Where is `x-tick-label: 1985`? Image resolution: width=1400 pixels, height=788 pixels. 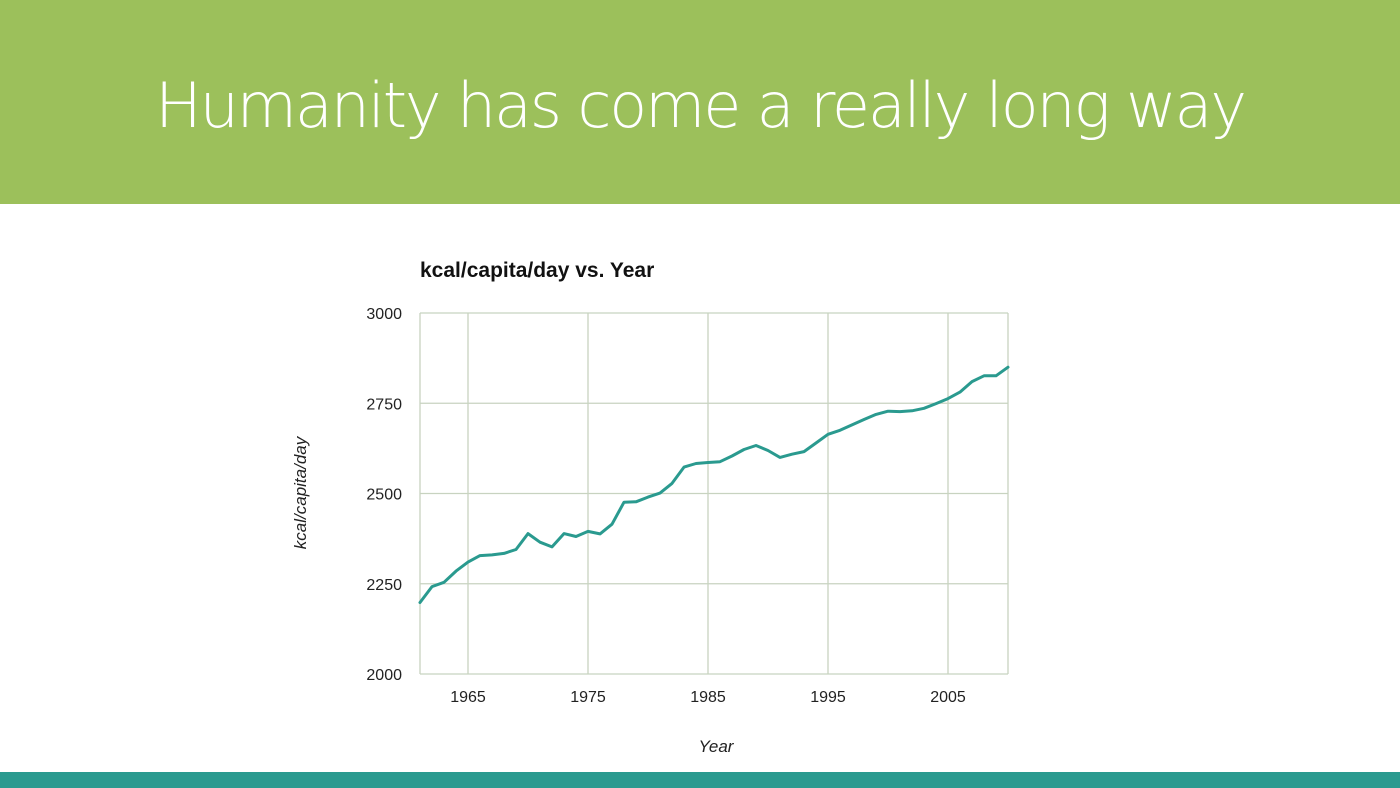
x-tick-label: 1985 is located at coordinates (708, 697).